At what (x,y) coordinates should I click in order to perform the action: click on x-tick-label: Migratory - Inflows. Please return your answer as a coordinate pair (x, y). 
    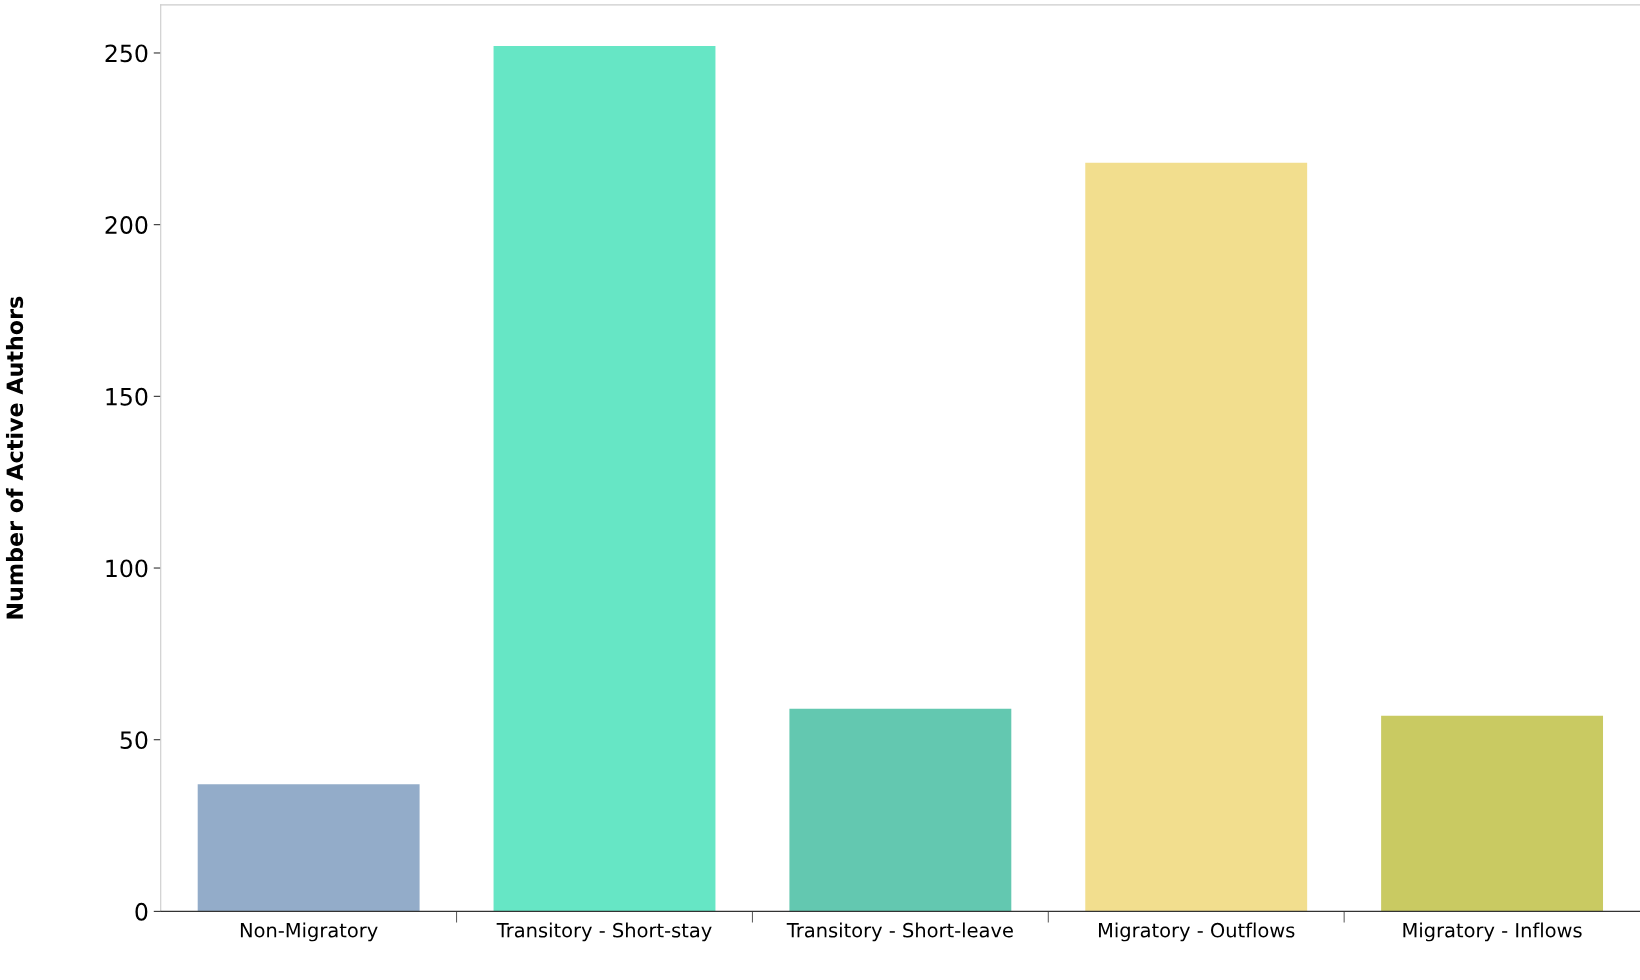
    Looking at the image, I should click on (1492, 932).